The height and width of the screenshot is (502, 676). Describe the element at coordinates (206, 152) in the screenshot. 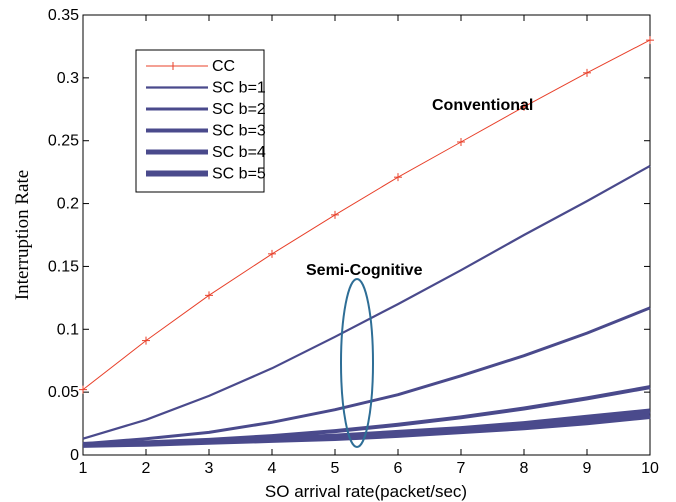

I see `legend-item: SC b=4` at that location.